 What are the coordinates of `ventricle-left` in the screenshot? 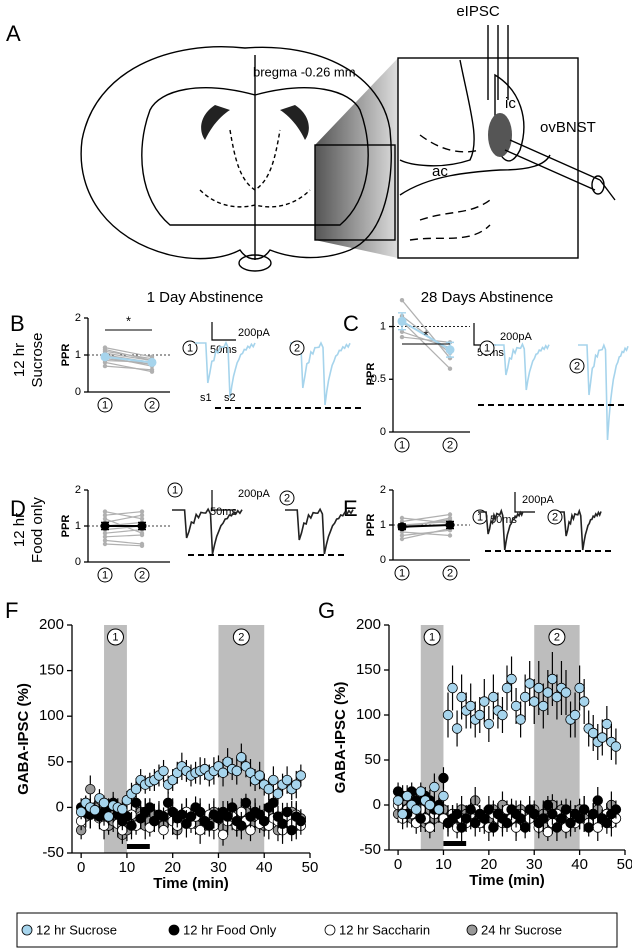 It's located at (215, 122).